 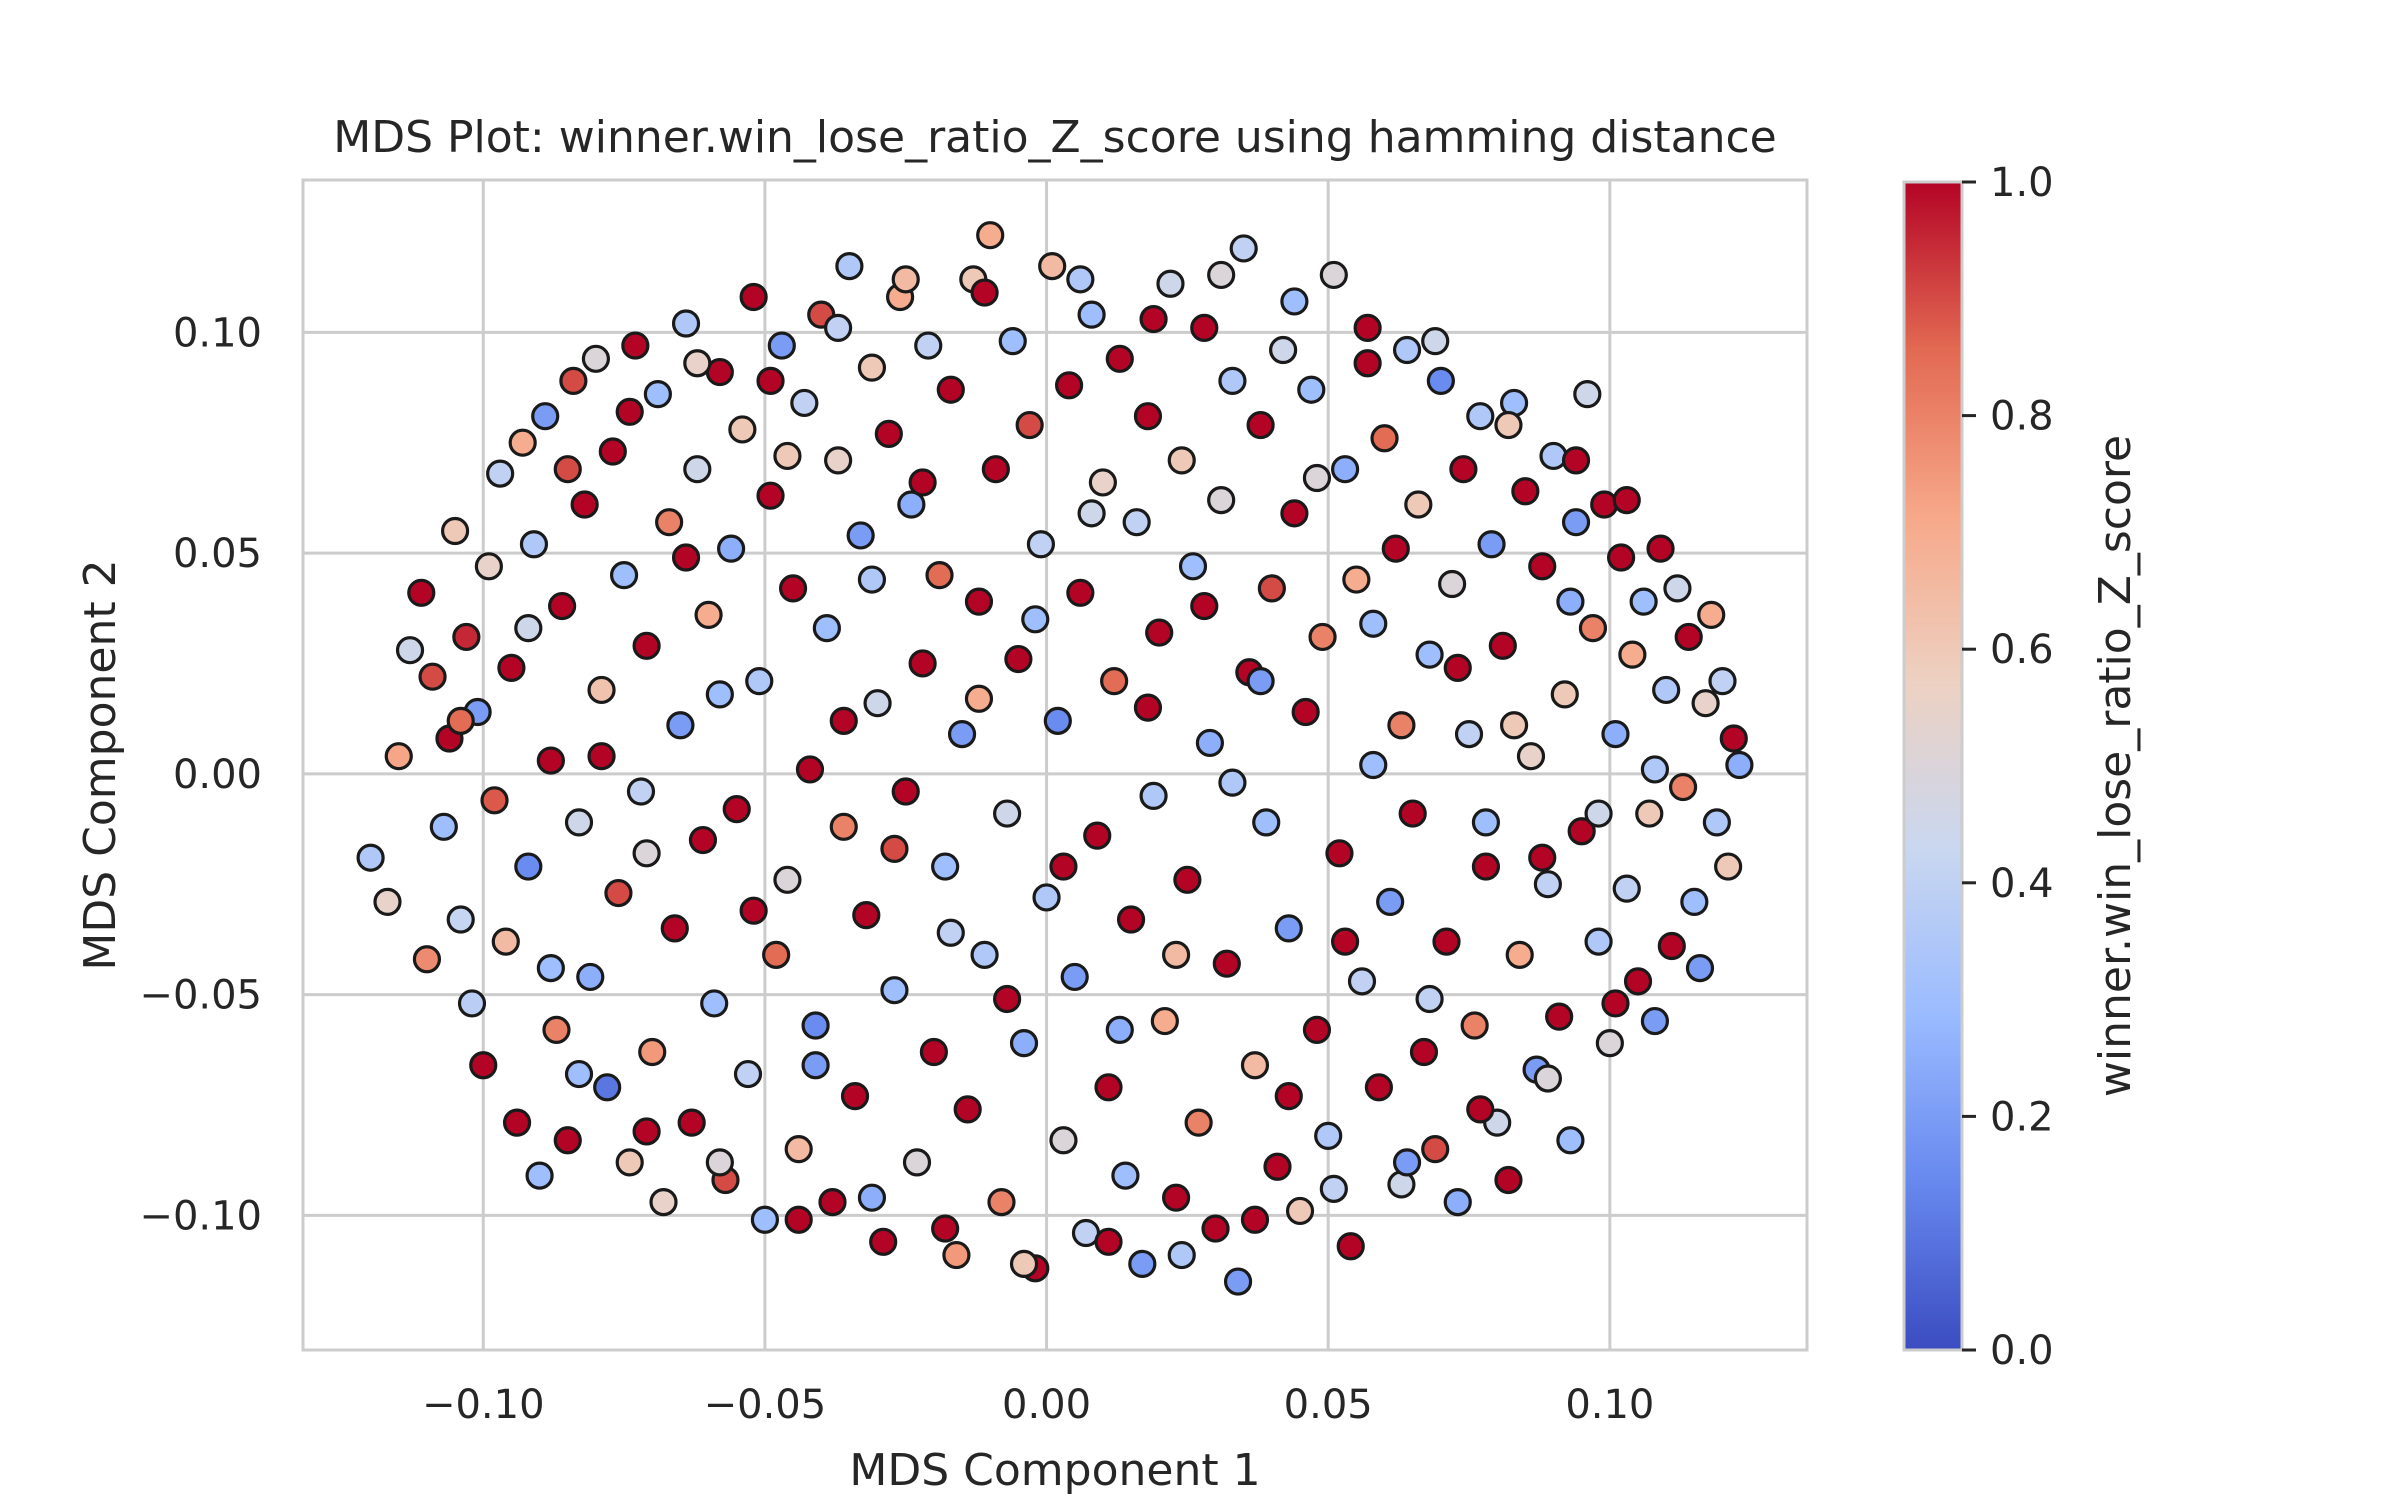 What do you see at coordinates (100, 764) in the screenshot?
I see `y-axis-label: MDS Component 2` at bounding box center [100, 764].